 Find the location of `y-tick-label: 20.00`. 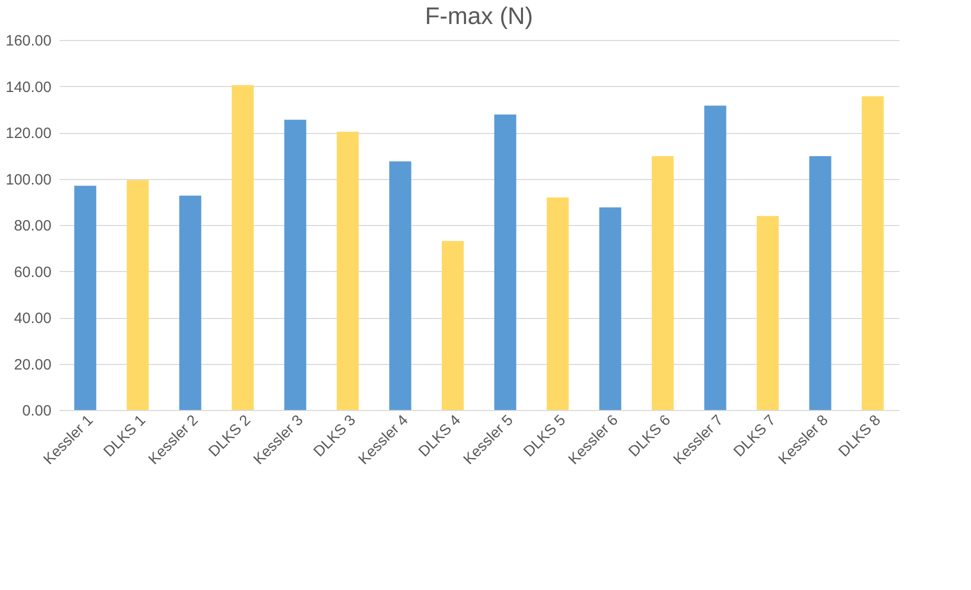

y-tick-label: 20.00 is located at coordinates (33, 365).